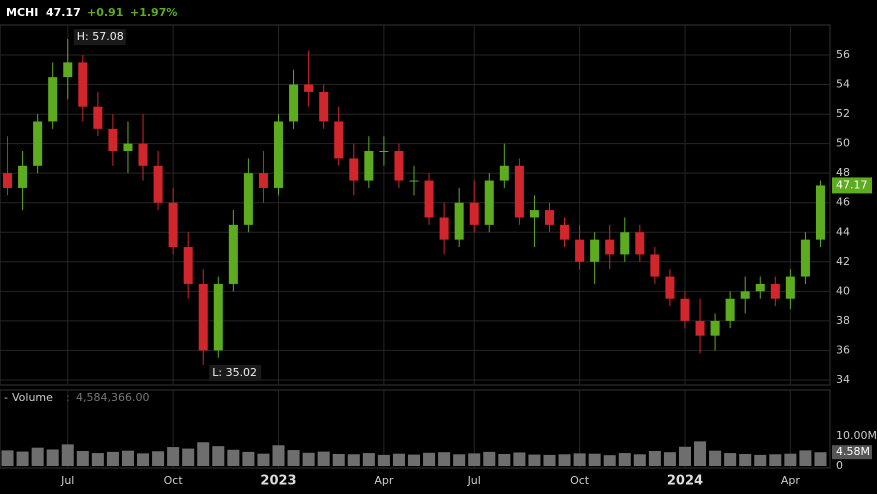 The height and width of the screenshot is (494, 877). I want to click on y-tick-label: 34, so click(843, 379).